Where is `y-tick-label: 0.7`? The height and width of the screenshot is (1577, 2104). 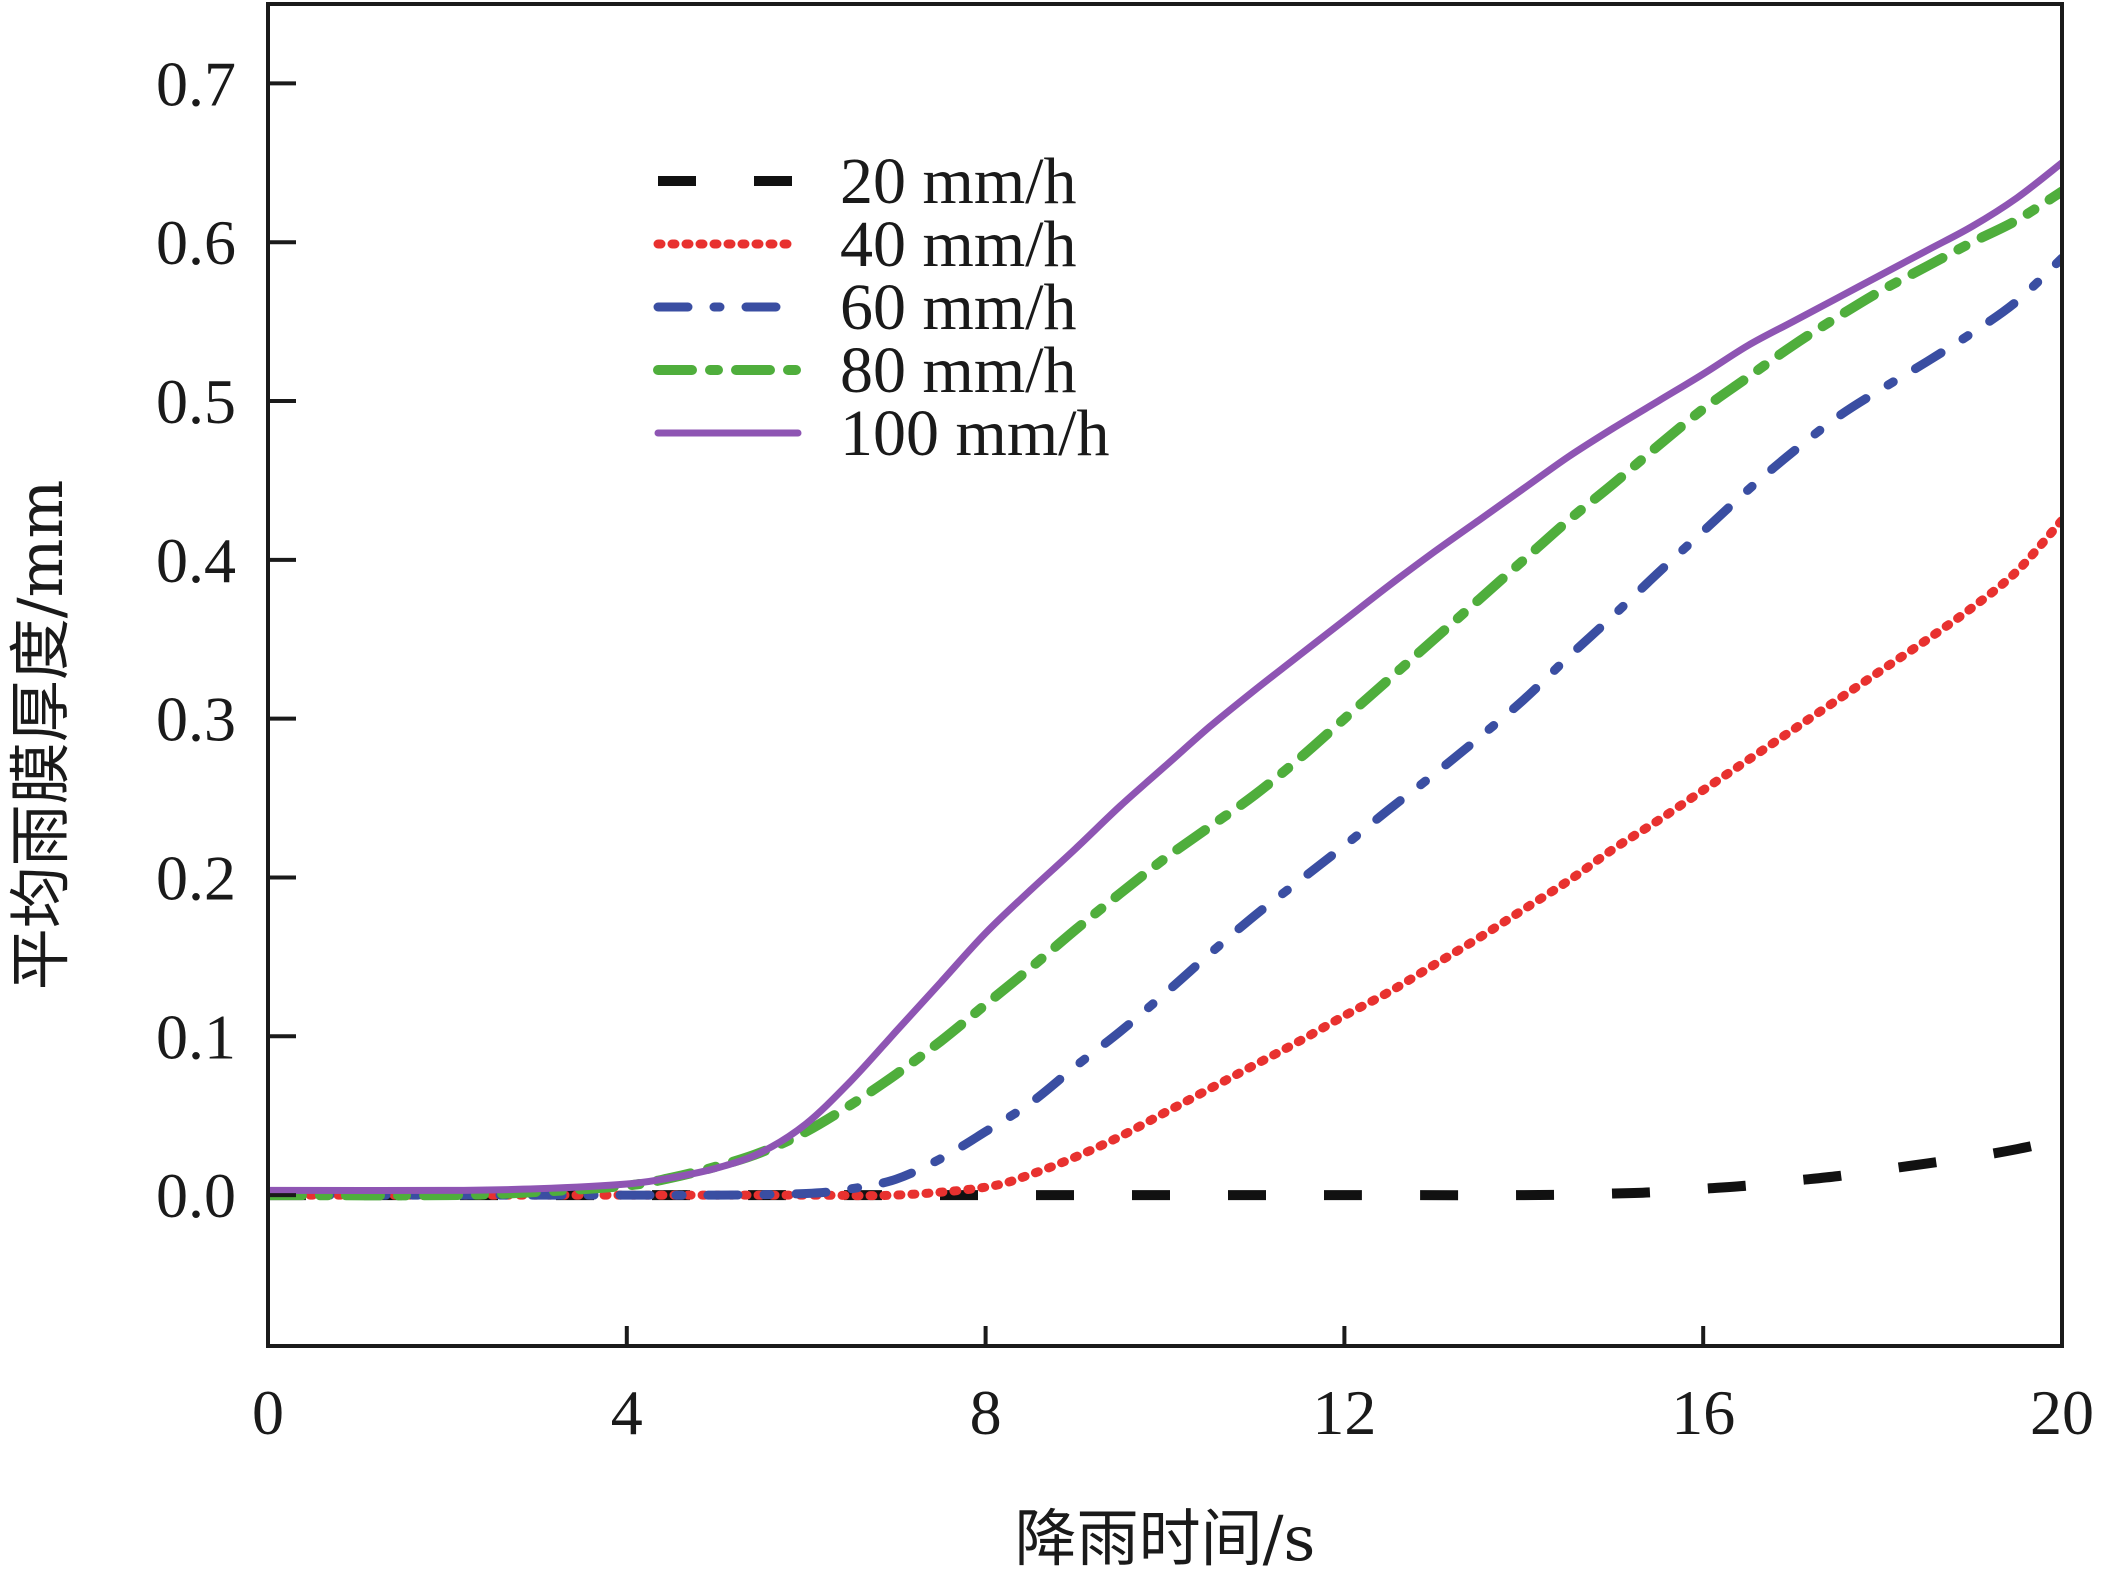 y-tick-label: 0.7 is located at coordinates (196, 83).